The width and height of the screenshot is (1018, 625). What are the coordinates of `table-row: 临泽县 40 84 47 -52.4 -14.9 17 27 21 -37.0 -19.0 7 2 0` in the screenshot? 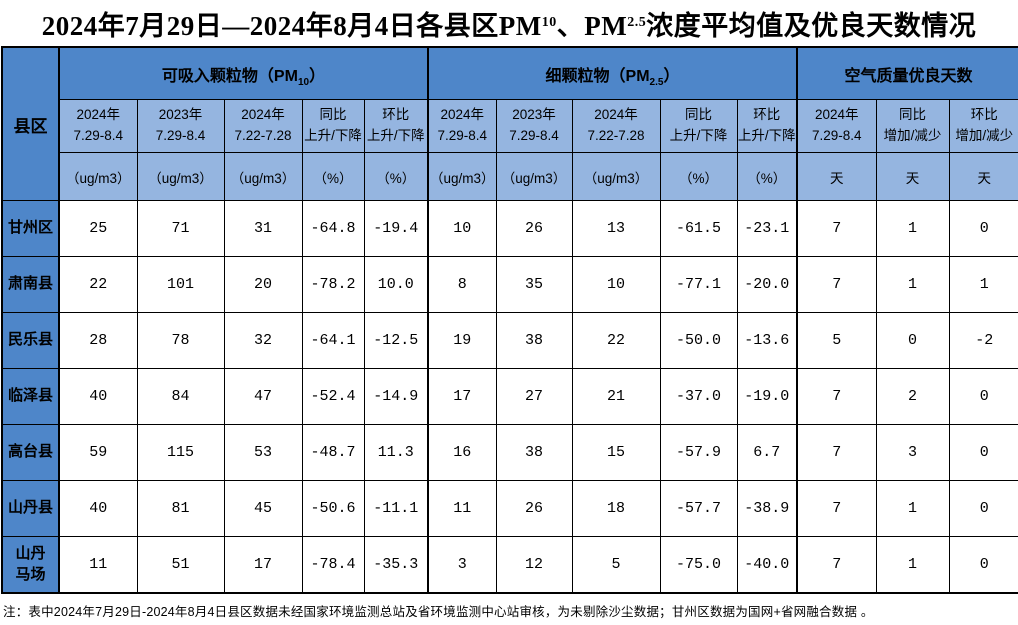 It's located at (509, 396).